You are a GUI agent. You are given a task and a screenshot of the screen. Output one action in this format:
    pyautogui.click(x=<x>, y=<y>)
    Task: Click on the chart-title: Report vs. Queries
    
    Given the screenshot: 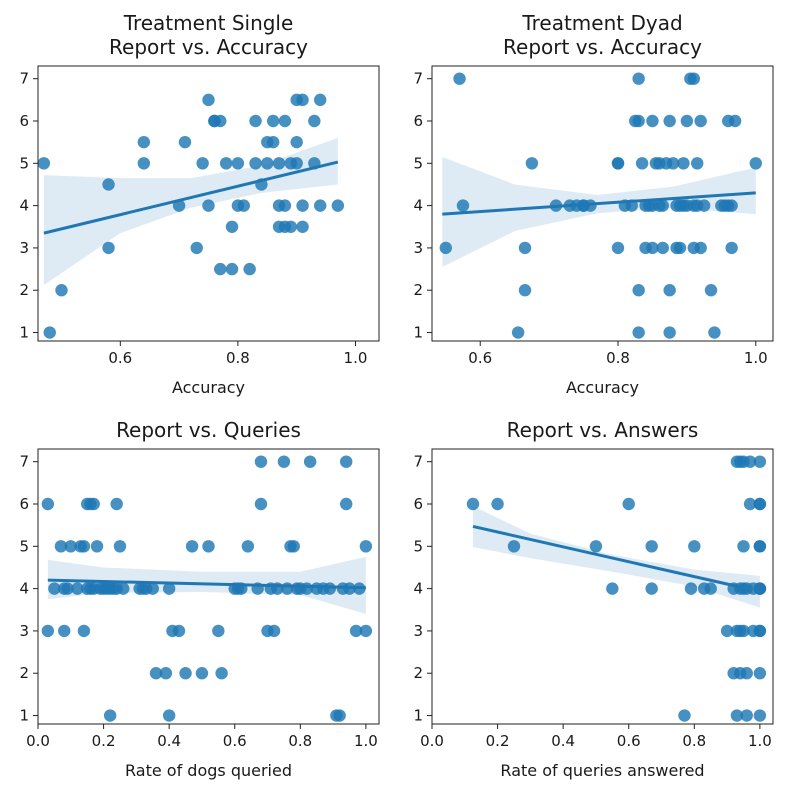 What is the action you would take?
    pyautogui.click(x=208, y=430)
    